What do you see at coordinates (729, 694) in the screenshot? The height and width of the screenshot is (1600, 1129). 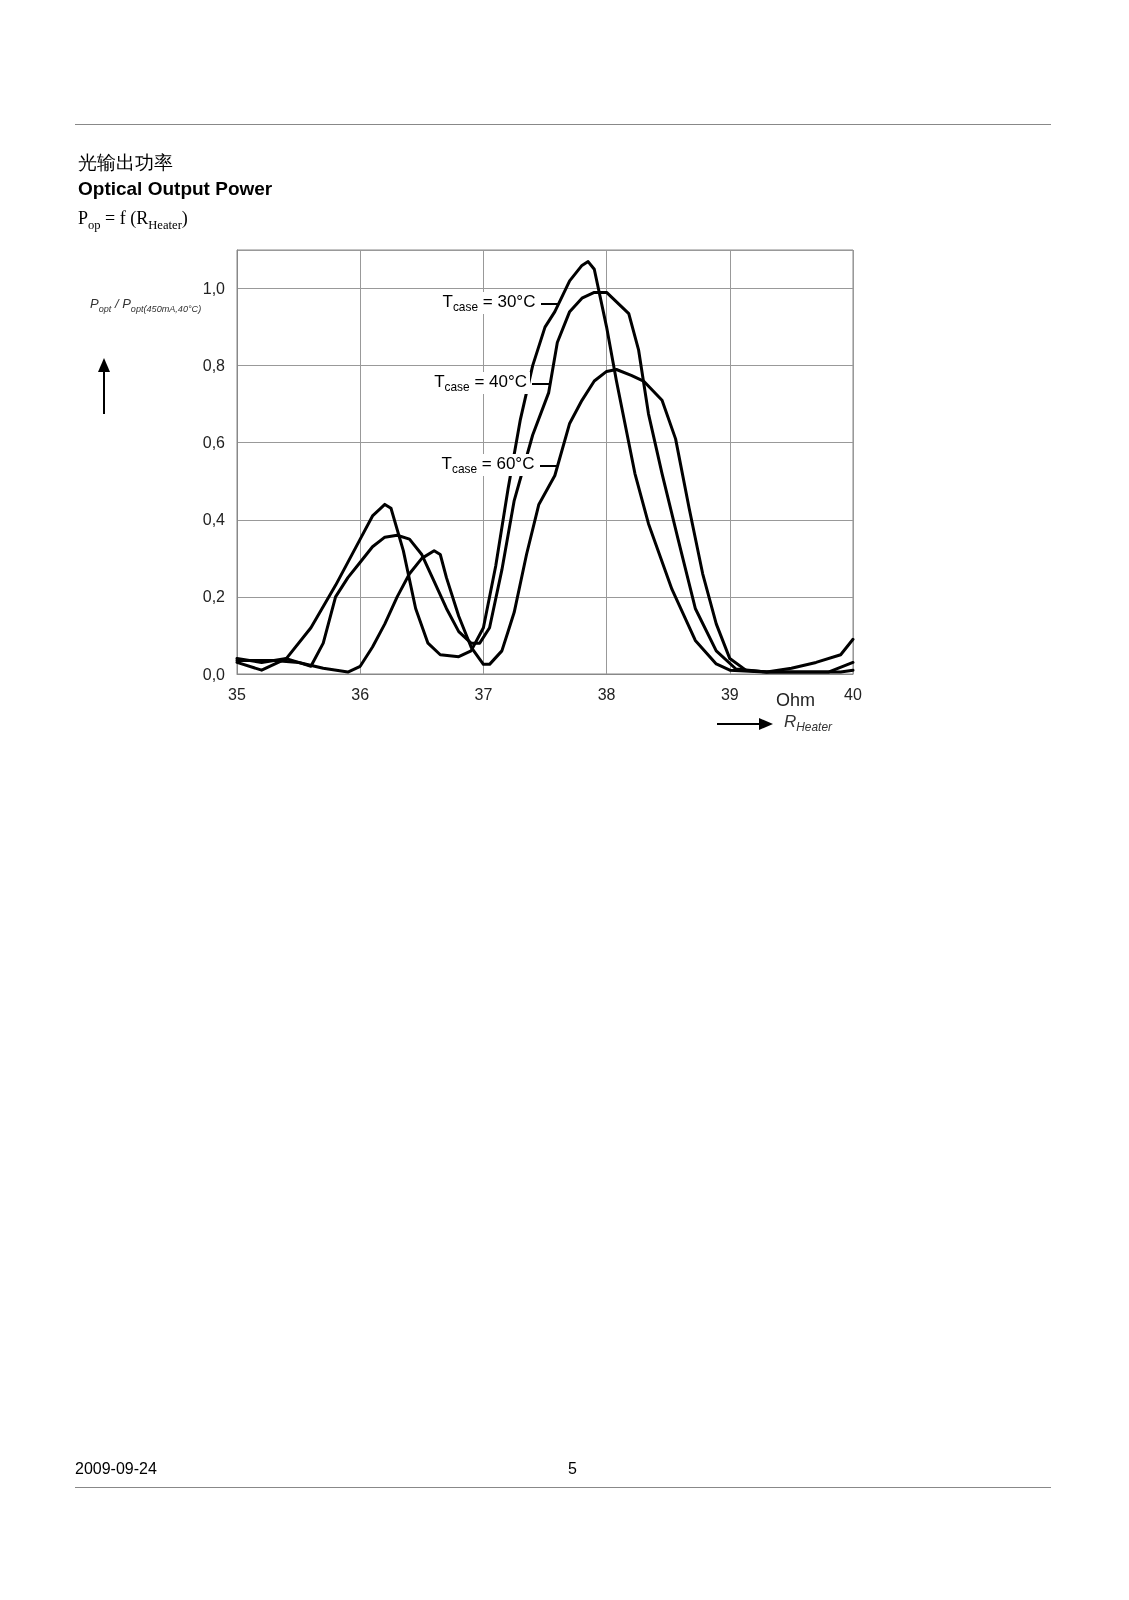 I see `x-tick-label: 39` at bounding box center [729, 694].